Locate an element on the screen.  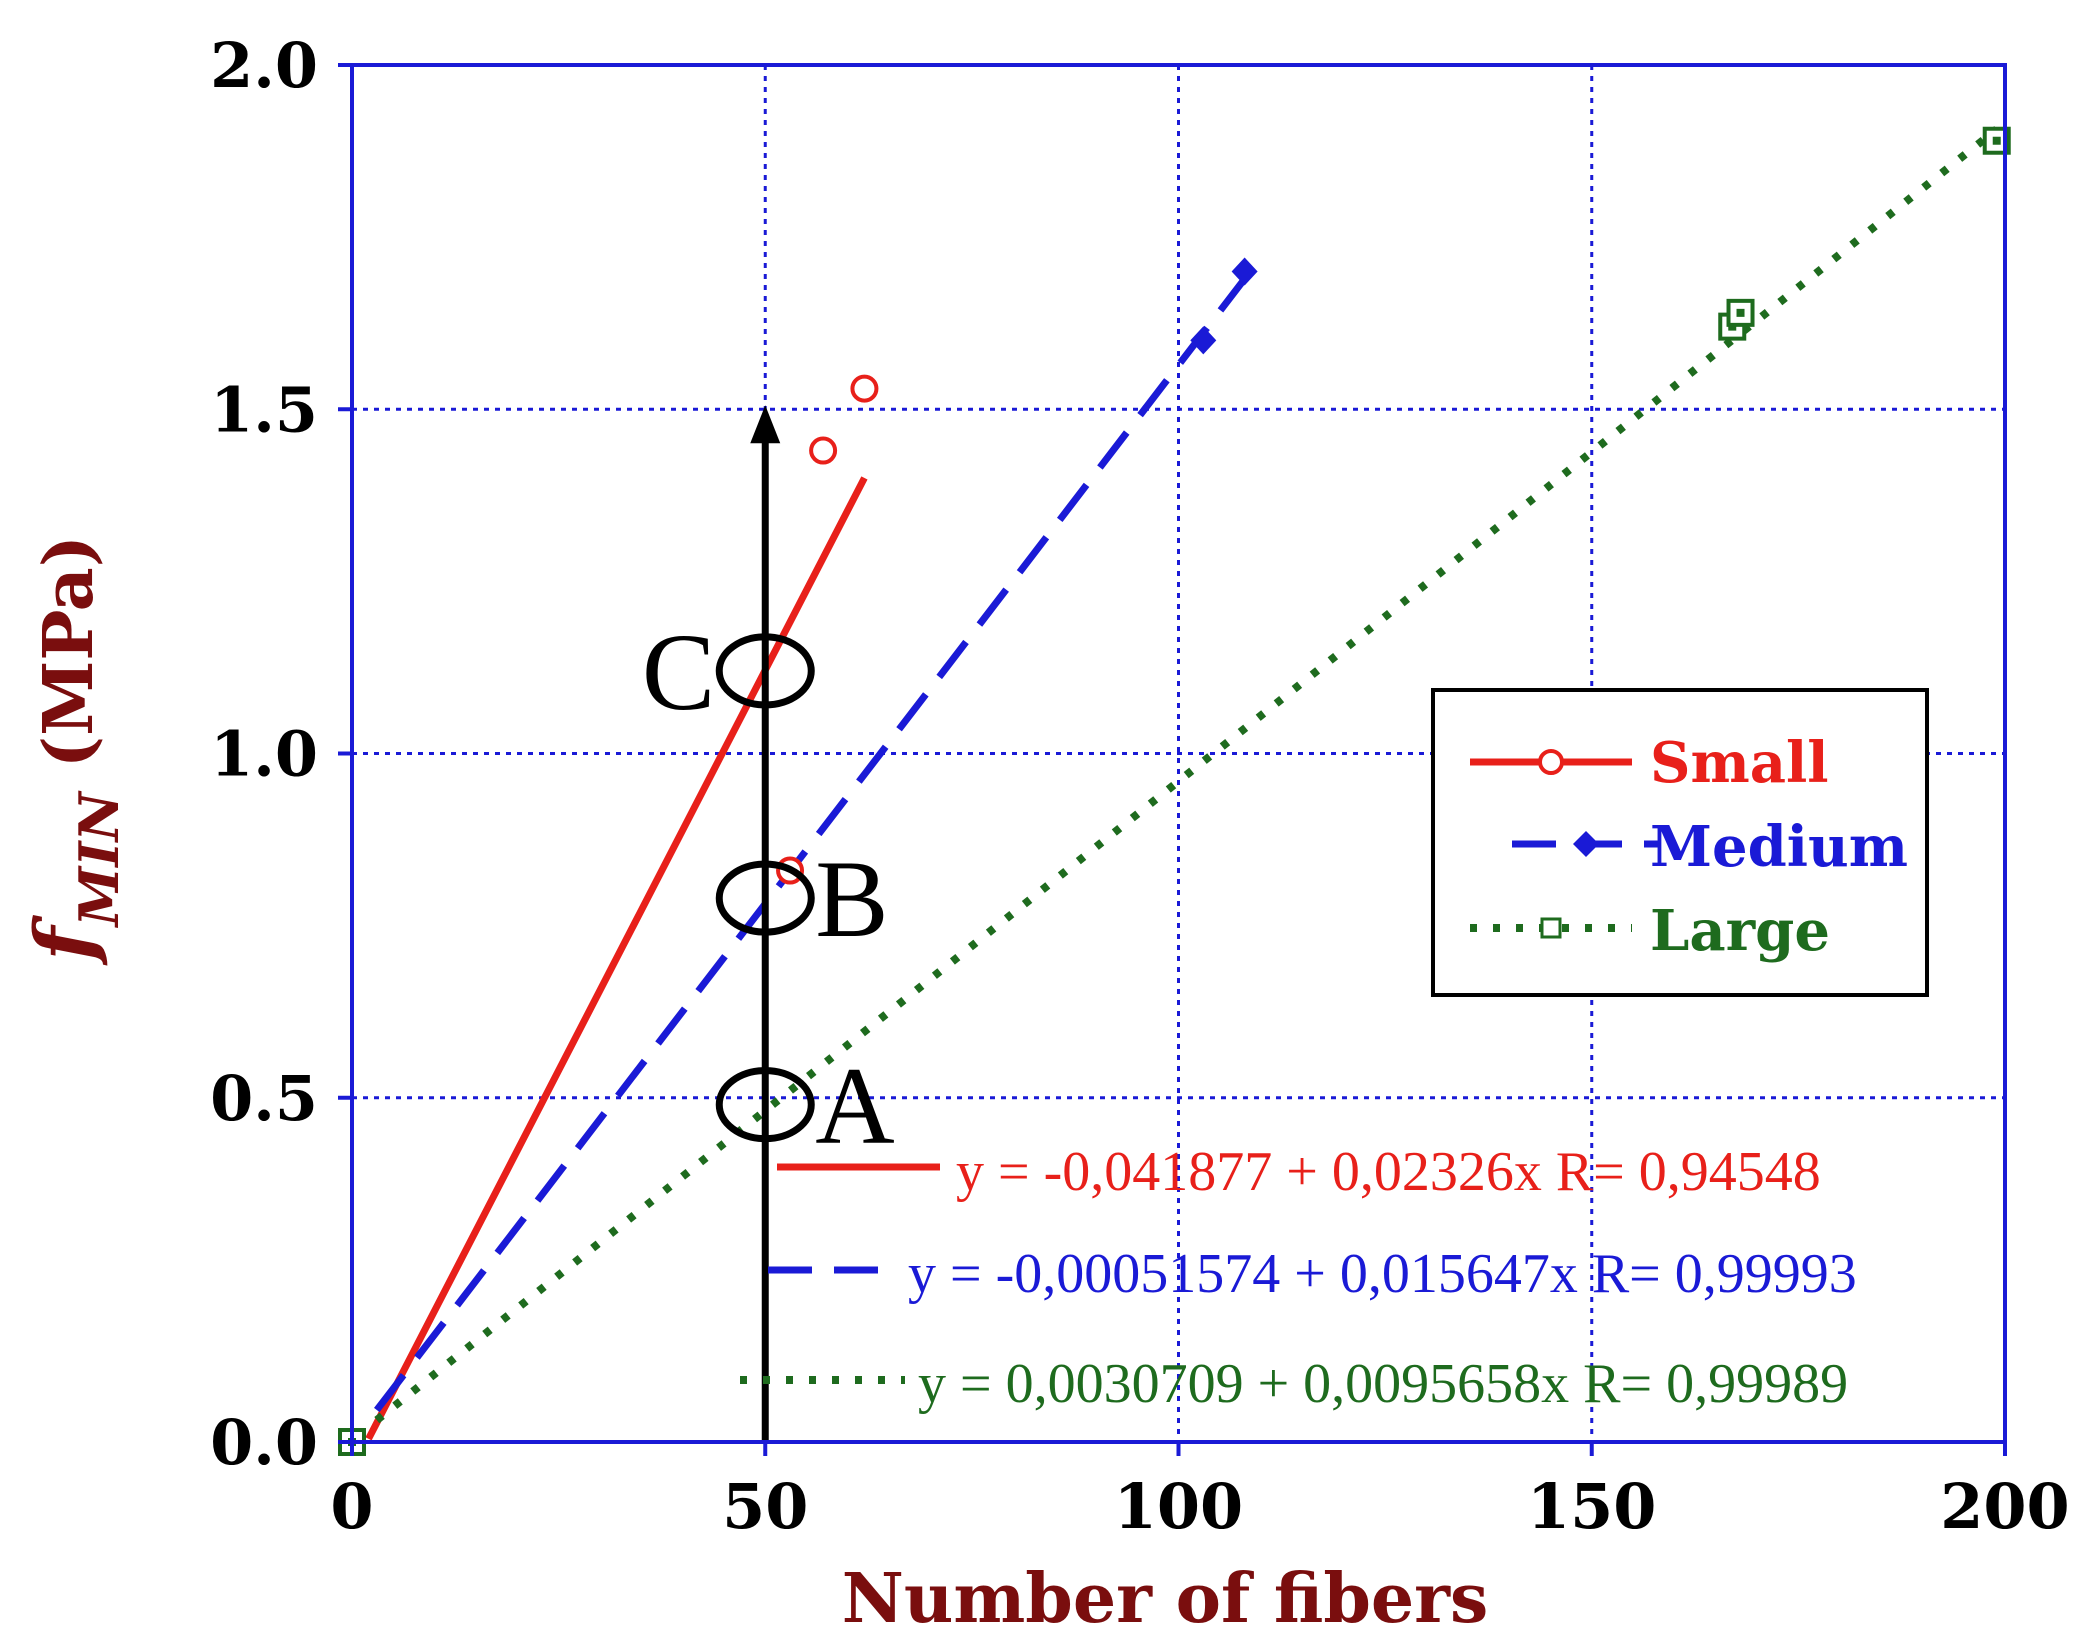
equation-large: y = 0,0030709 + 0,0095658x R= 0,99989 is located at coordinates (1383, 1384).